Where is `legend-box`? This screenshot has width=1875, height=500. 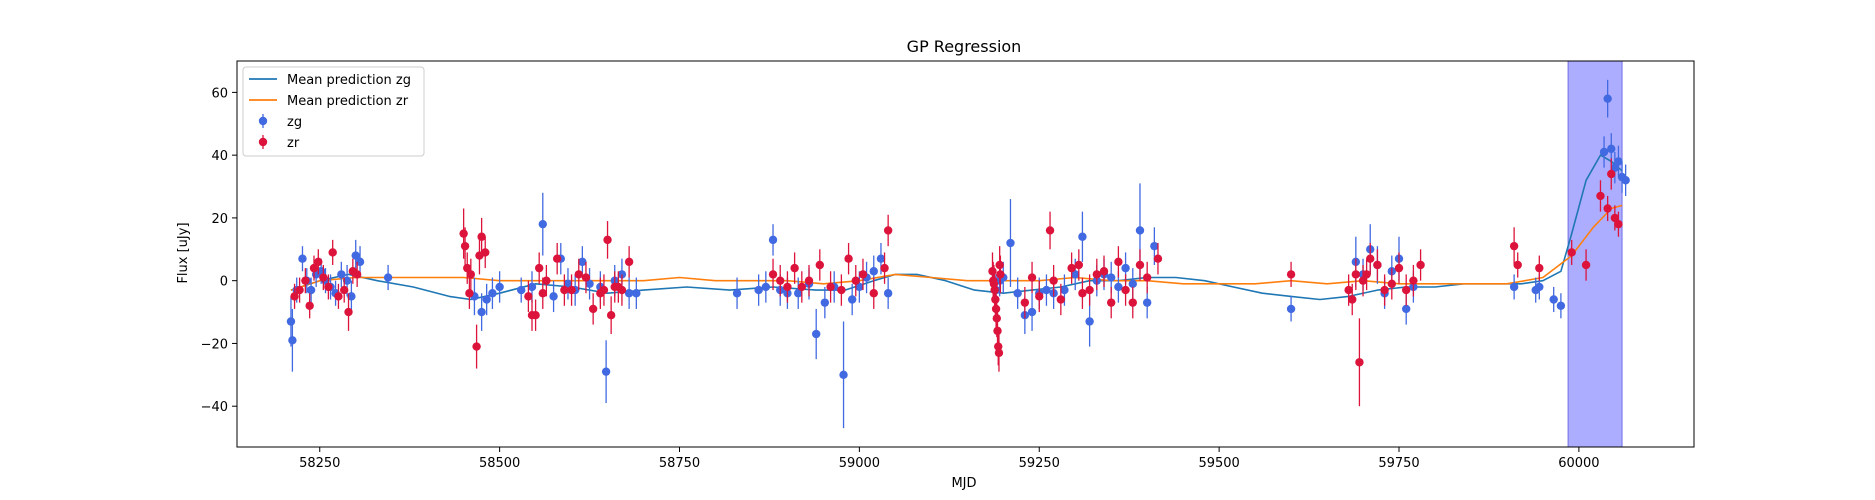
legend-box is located at coordinates (333, 111).